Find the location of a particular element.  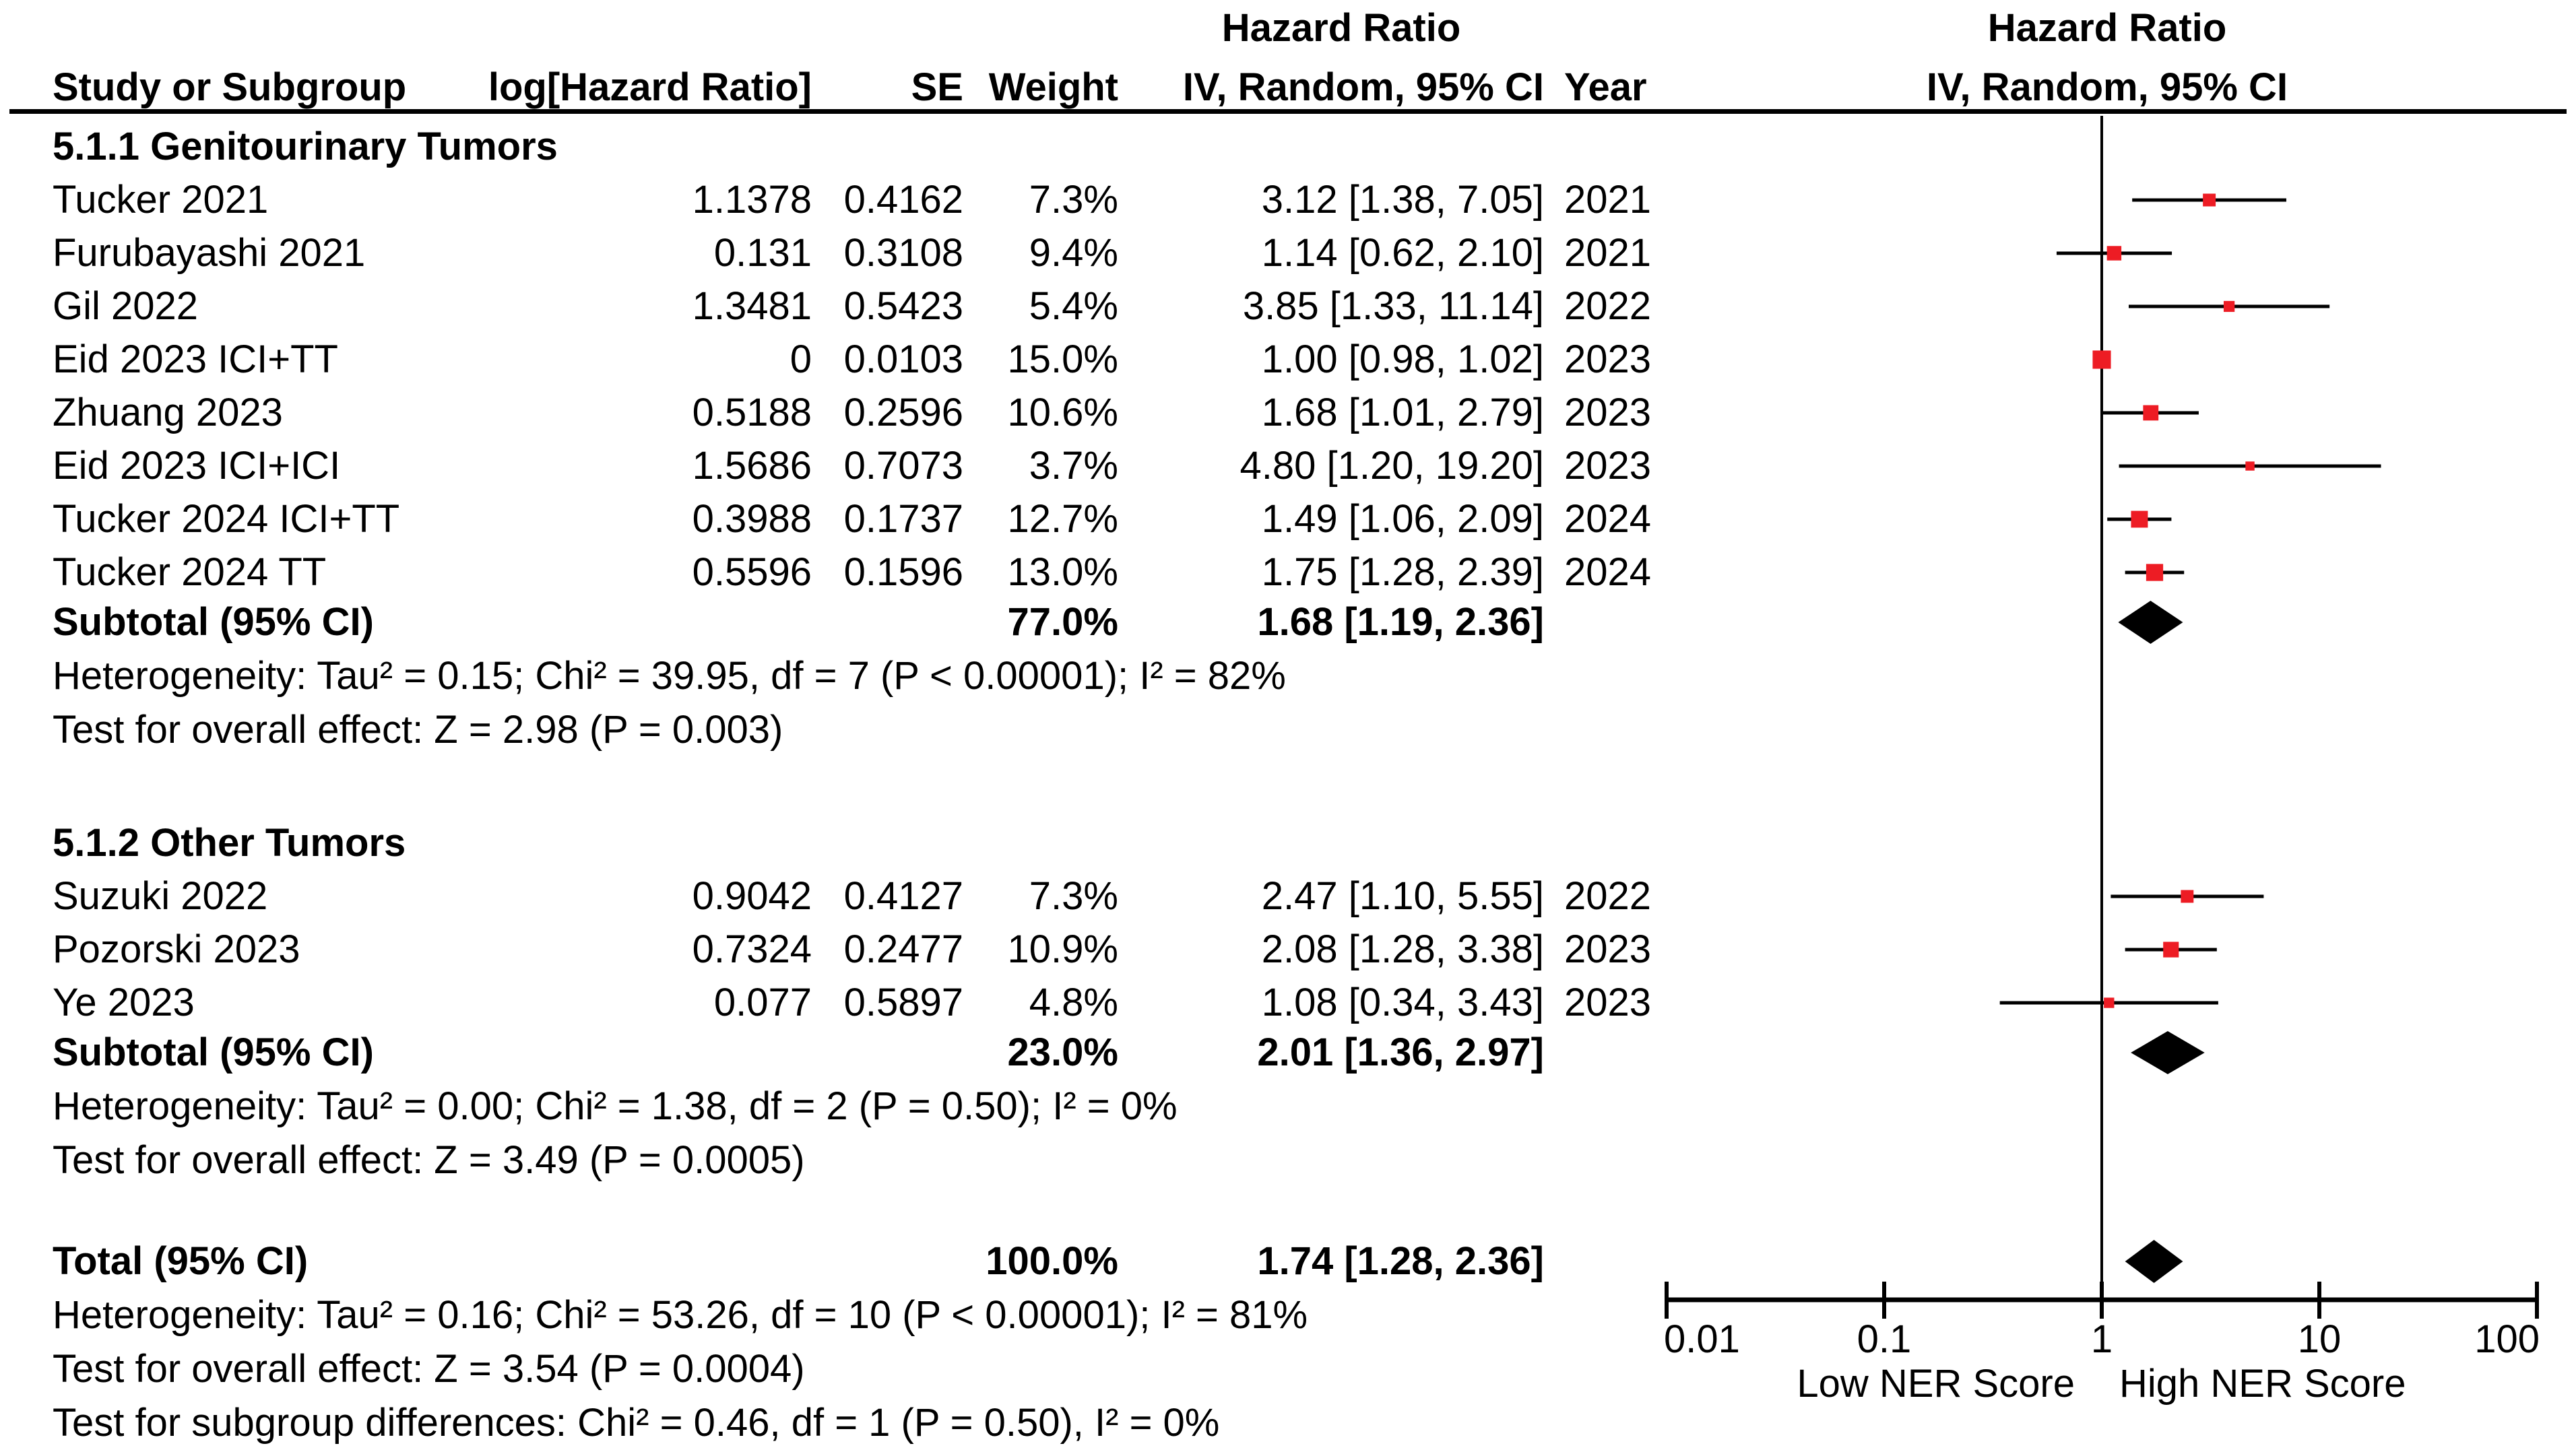

summary-ci-text: 1.74 [1.28, 2.36] is located at coordinates (1401, 1261).